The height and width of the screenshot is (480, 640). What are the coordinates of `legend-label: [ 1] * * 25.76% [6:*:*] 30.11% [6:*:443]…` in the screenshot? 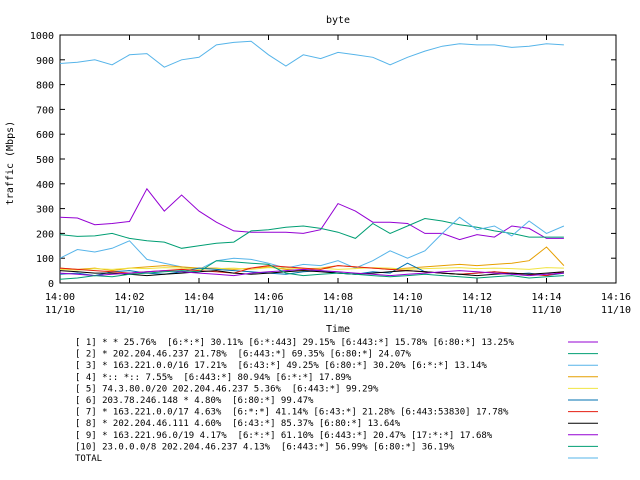 It's located at (294, 343).